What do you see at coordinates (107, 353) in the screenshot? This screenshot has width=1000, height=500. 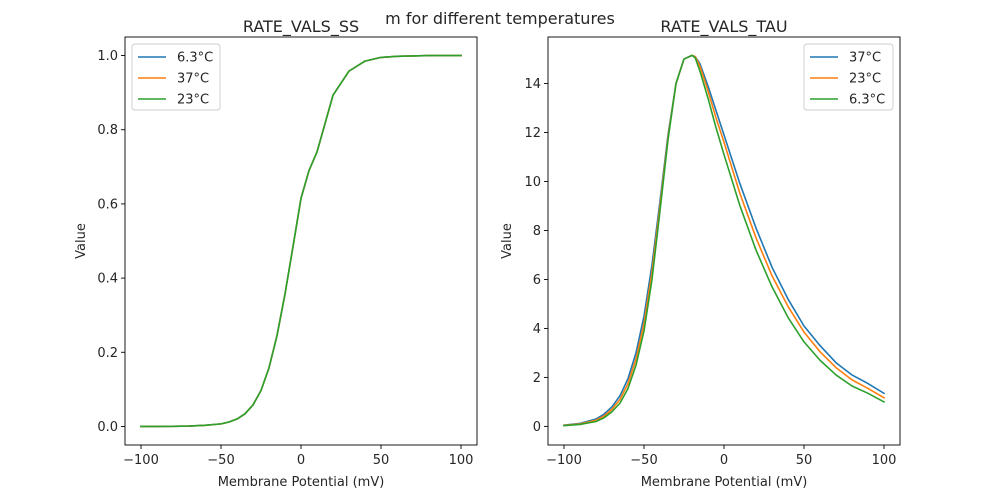 I see `y-tick-label: 0.2` at bounding box center [107, 353].